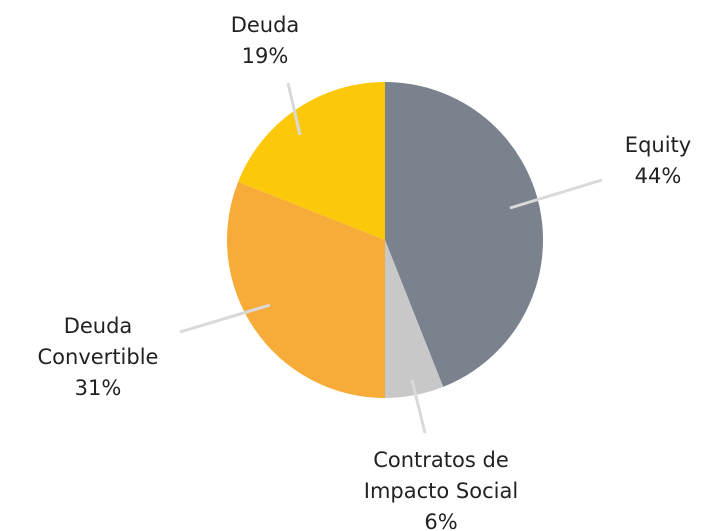 The image size is (708, 531). Describe the element at coordinates (441, 475) in the screenshot. I see `category-label: Contratos de Impacto Social` at that location.